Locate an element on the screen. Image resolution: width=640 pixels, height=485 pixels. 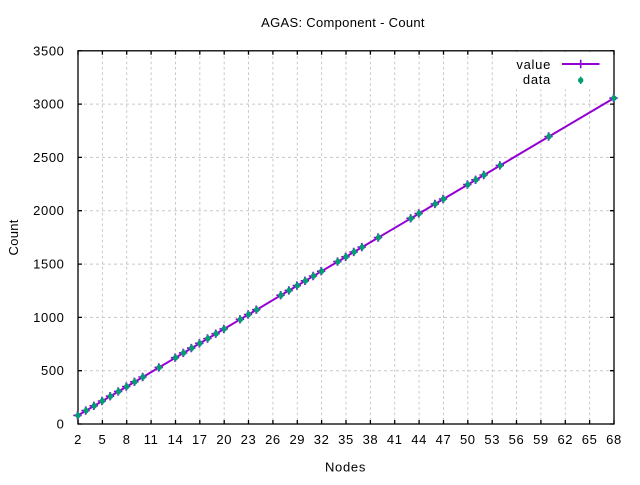
svg-text: 41 is located at coordinates (395, 439).